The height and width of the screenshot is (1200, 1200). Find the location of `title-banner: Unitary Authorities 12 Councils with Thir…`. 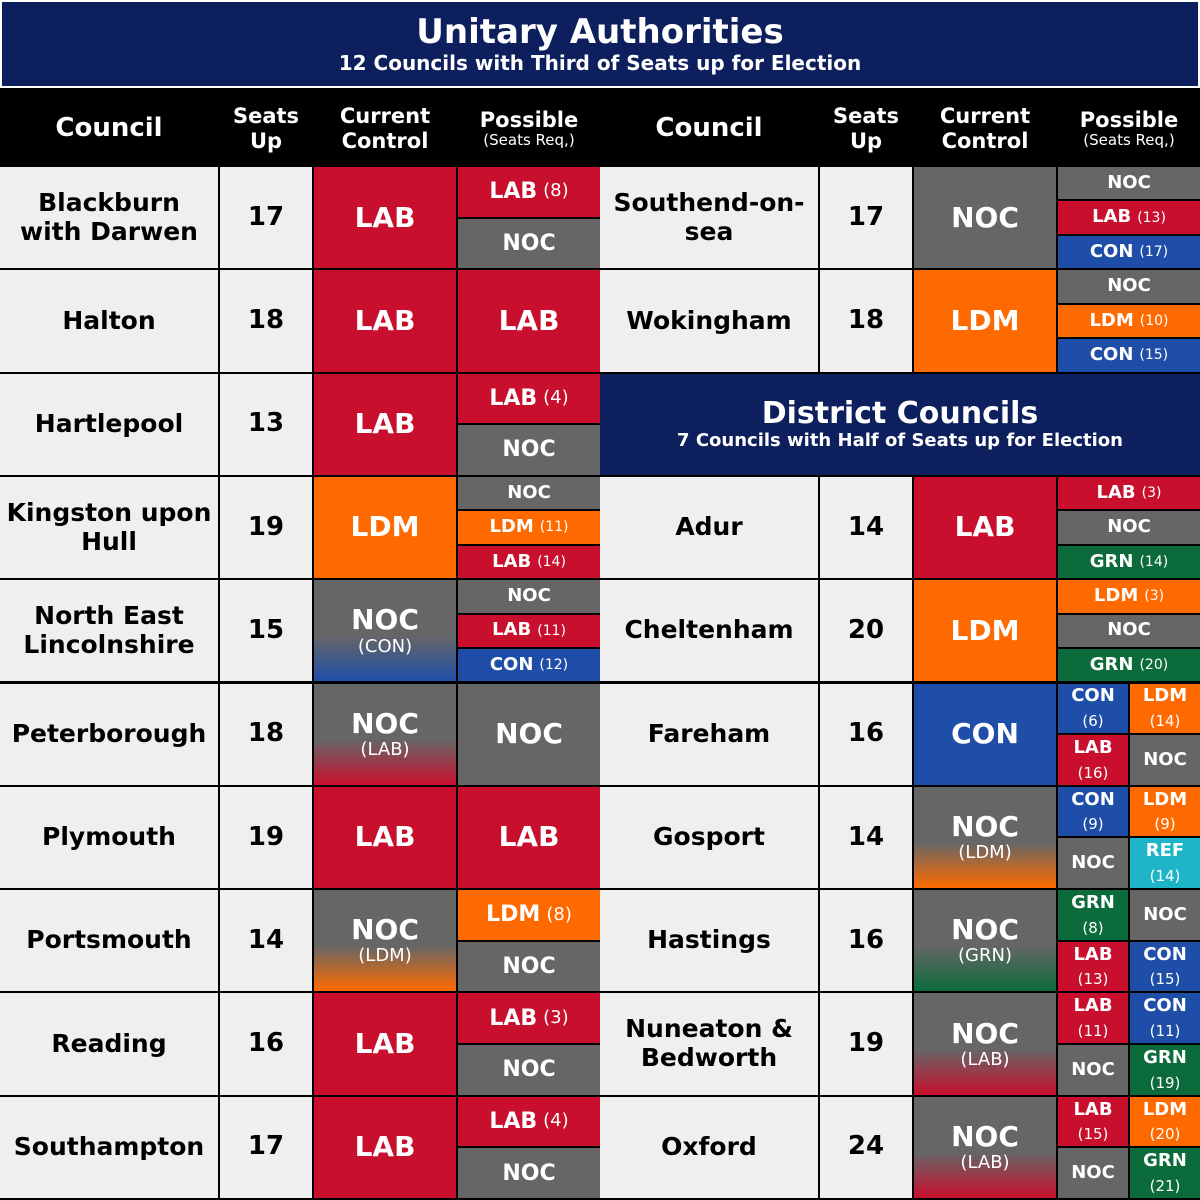

title-banner: Unitary Authorities 12 Councils with Thir… is located at coordinates (600, 44).